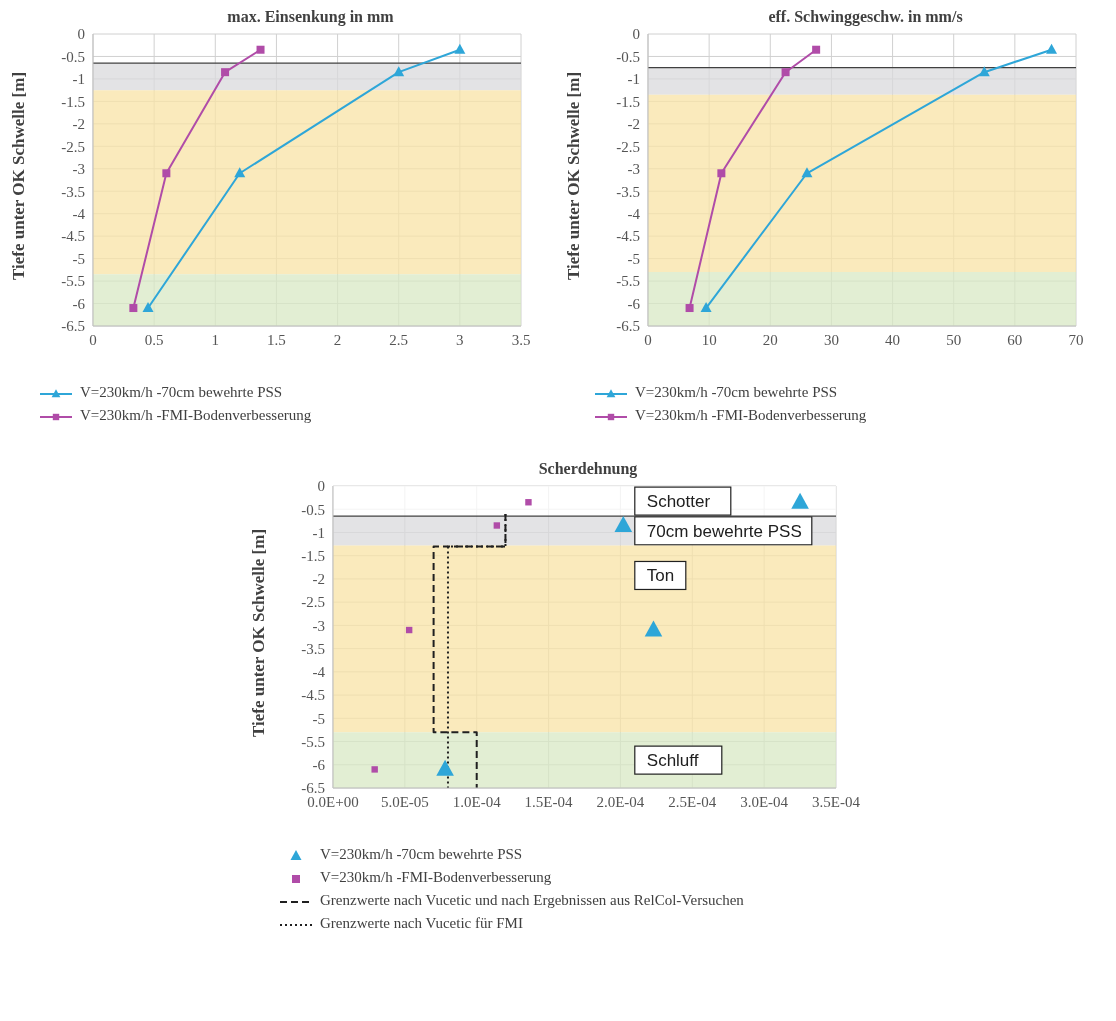  What do you see at coordinates (764, 801) in the screenshot?
I see `x-tick-label: 3.0E-04` at bounding box center [764, 801].